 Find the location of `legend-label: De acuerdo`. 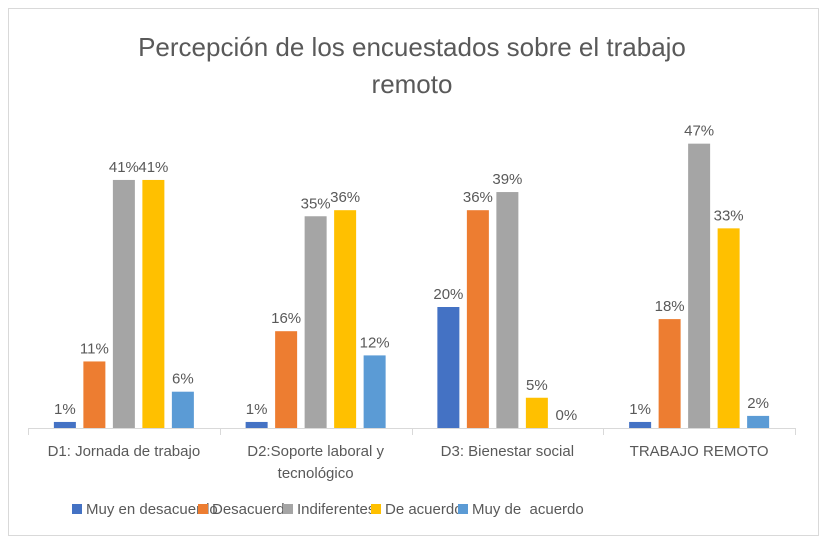

legend-label: De acuerdo is located at coordinates (424, 509).